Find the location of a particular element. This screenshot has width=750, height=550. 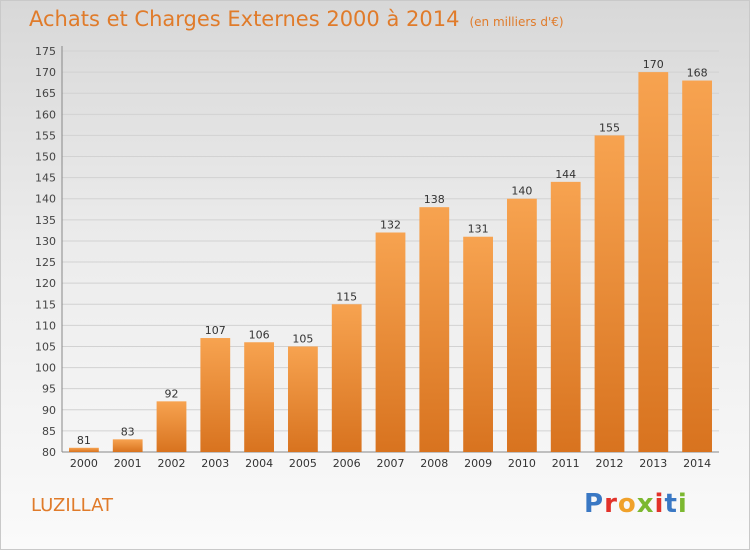

y-tick-label: 150 is located at coordinates (45, 157).